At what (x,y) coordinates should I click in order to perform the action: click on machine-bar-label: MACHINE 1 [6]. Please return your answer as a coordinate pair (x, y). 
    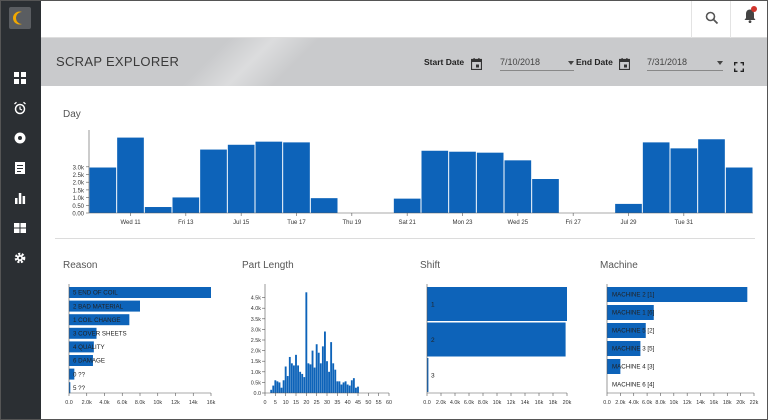
    Looking at the image, I should click on (633, 313).